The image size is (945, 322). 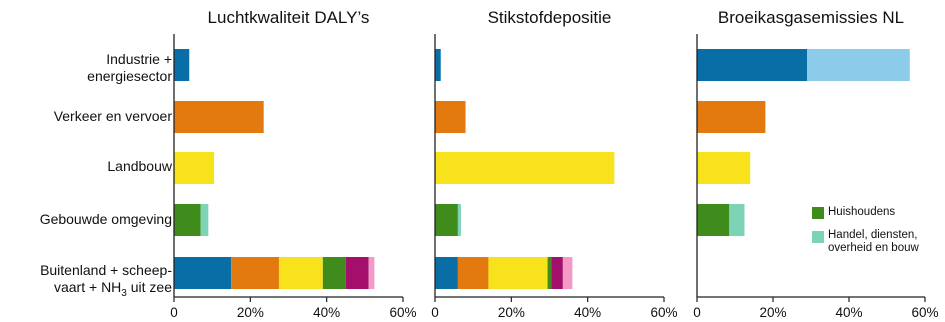 I want to click on category-label-line: Industrie +, so click(x=139, y=59).